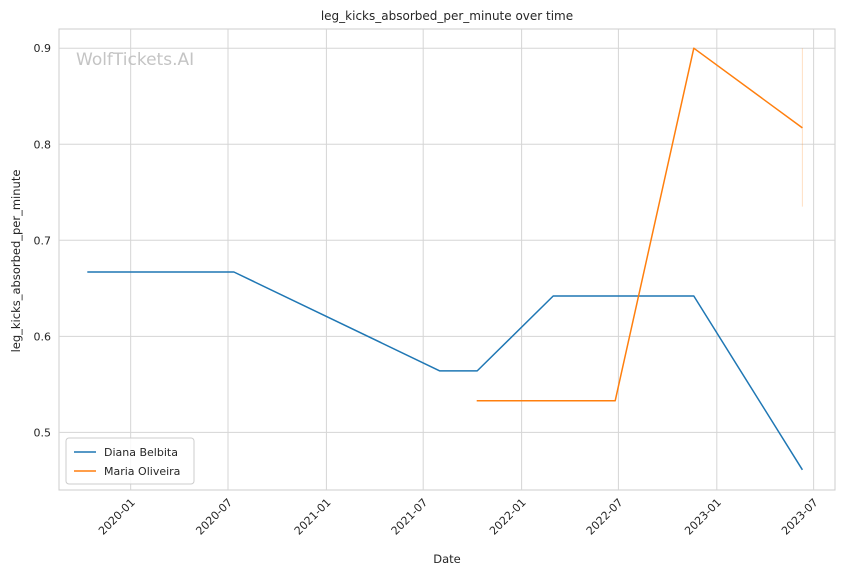 The width and height of the screenshot is (844, 575). Describe the element at coordinates (605, 517) in the screenshot. I see `x-tick-label: 2022-07` at that location.